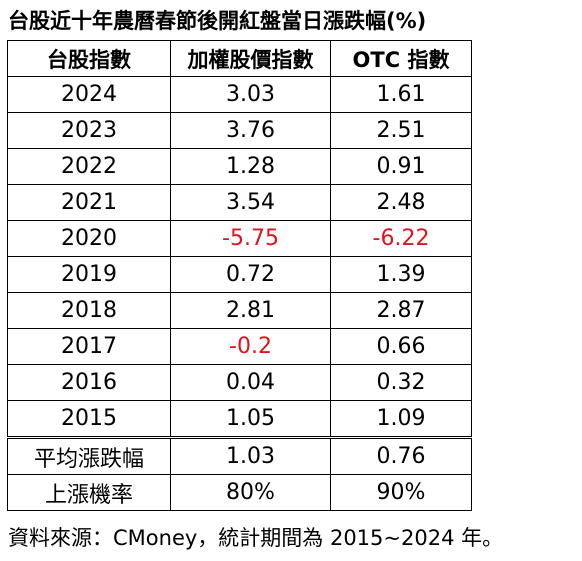 This screenshot has height=561, width=582. I want to click on table-row: 2016 0.04 0.32, so click(239, 382).